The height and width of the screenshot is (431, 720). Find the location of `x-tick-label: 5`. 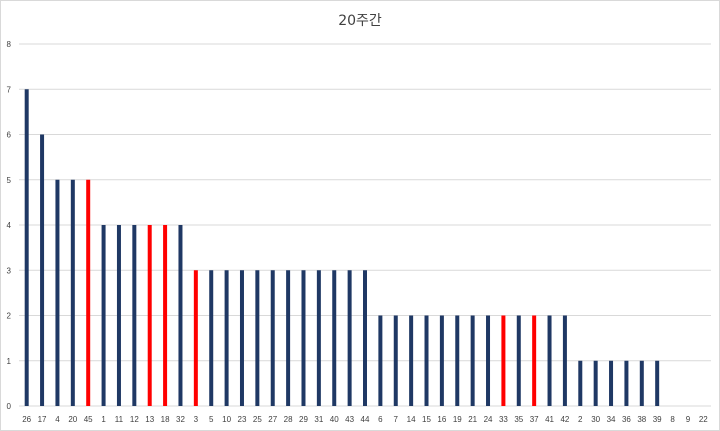

x-tick-label: 5 is located at coordinates (211, 419).